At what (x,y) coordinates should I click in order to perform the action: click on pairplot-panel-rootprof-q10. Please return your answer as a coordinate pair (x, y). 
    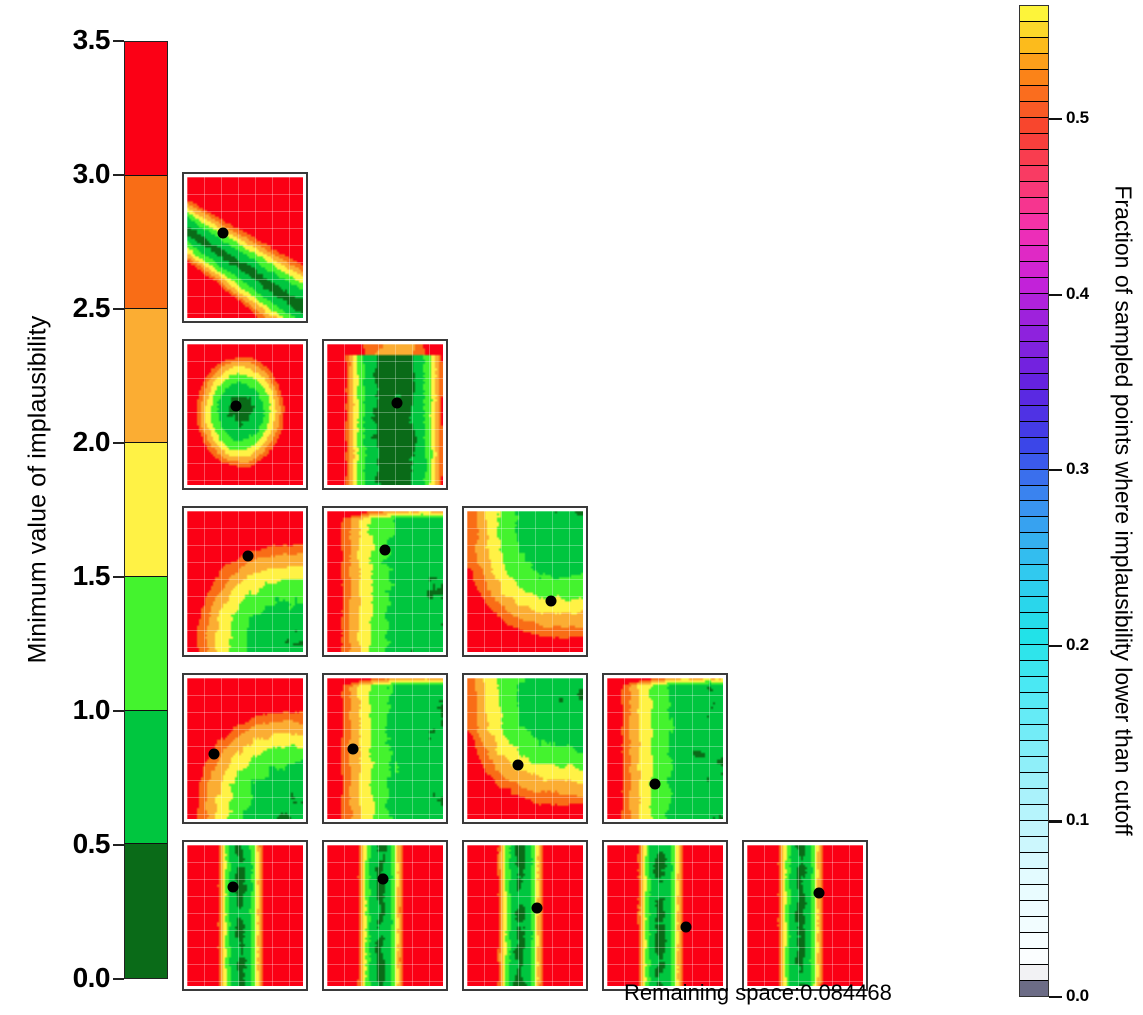
    Looking at the image, I should click on (805, 915).